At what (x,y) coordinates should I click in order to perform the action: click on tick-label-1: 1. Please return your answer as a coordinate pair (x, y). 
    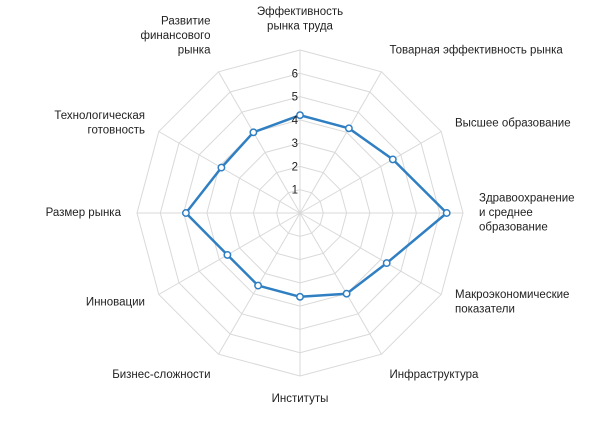
    Looking at the image, I should click on (295, 191).